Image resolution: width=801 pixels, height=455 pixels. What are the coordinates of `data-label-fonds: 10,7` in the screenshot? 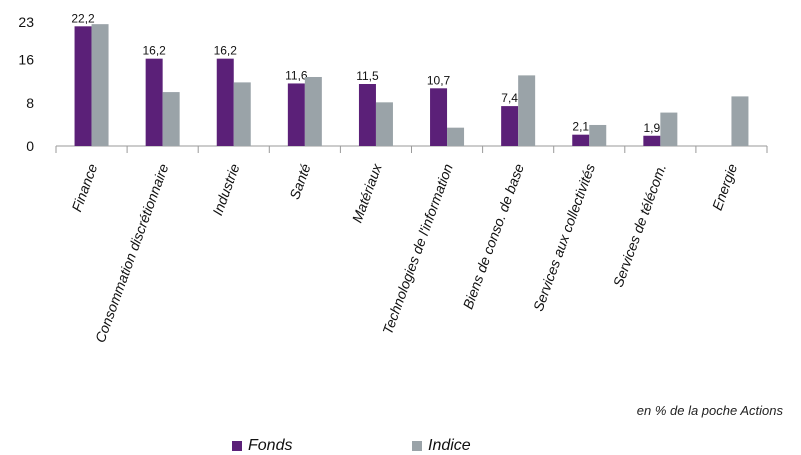 It's located at (439, 80).